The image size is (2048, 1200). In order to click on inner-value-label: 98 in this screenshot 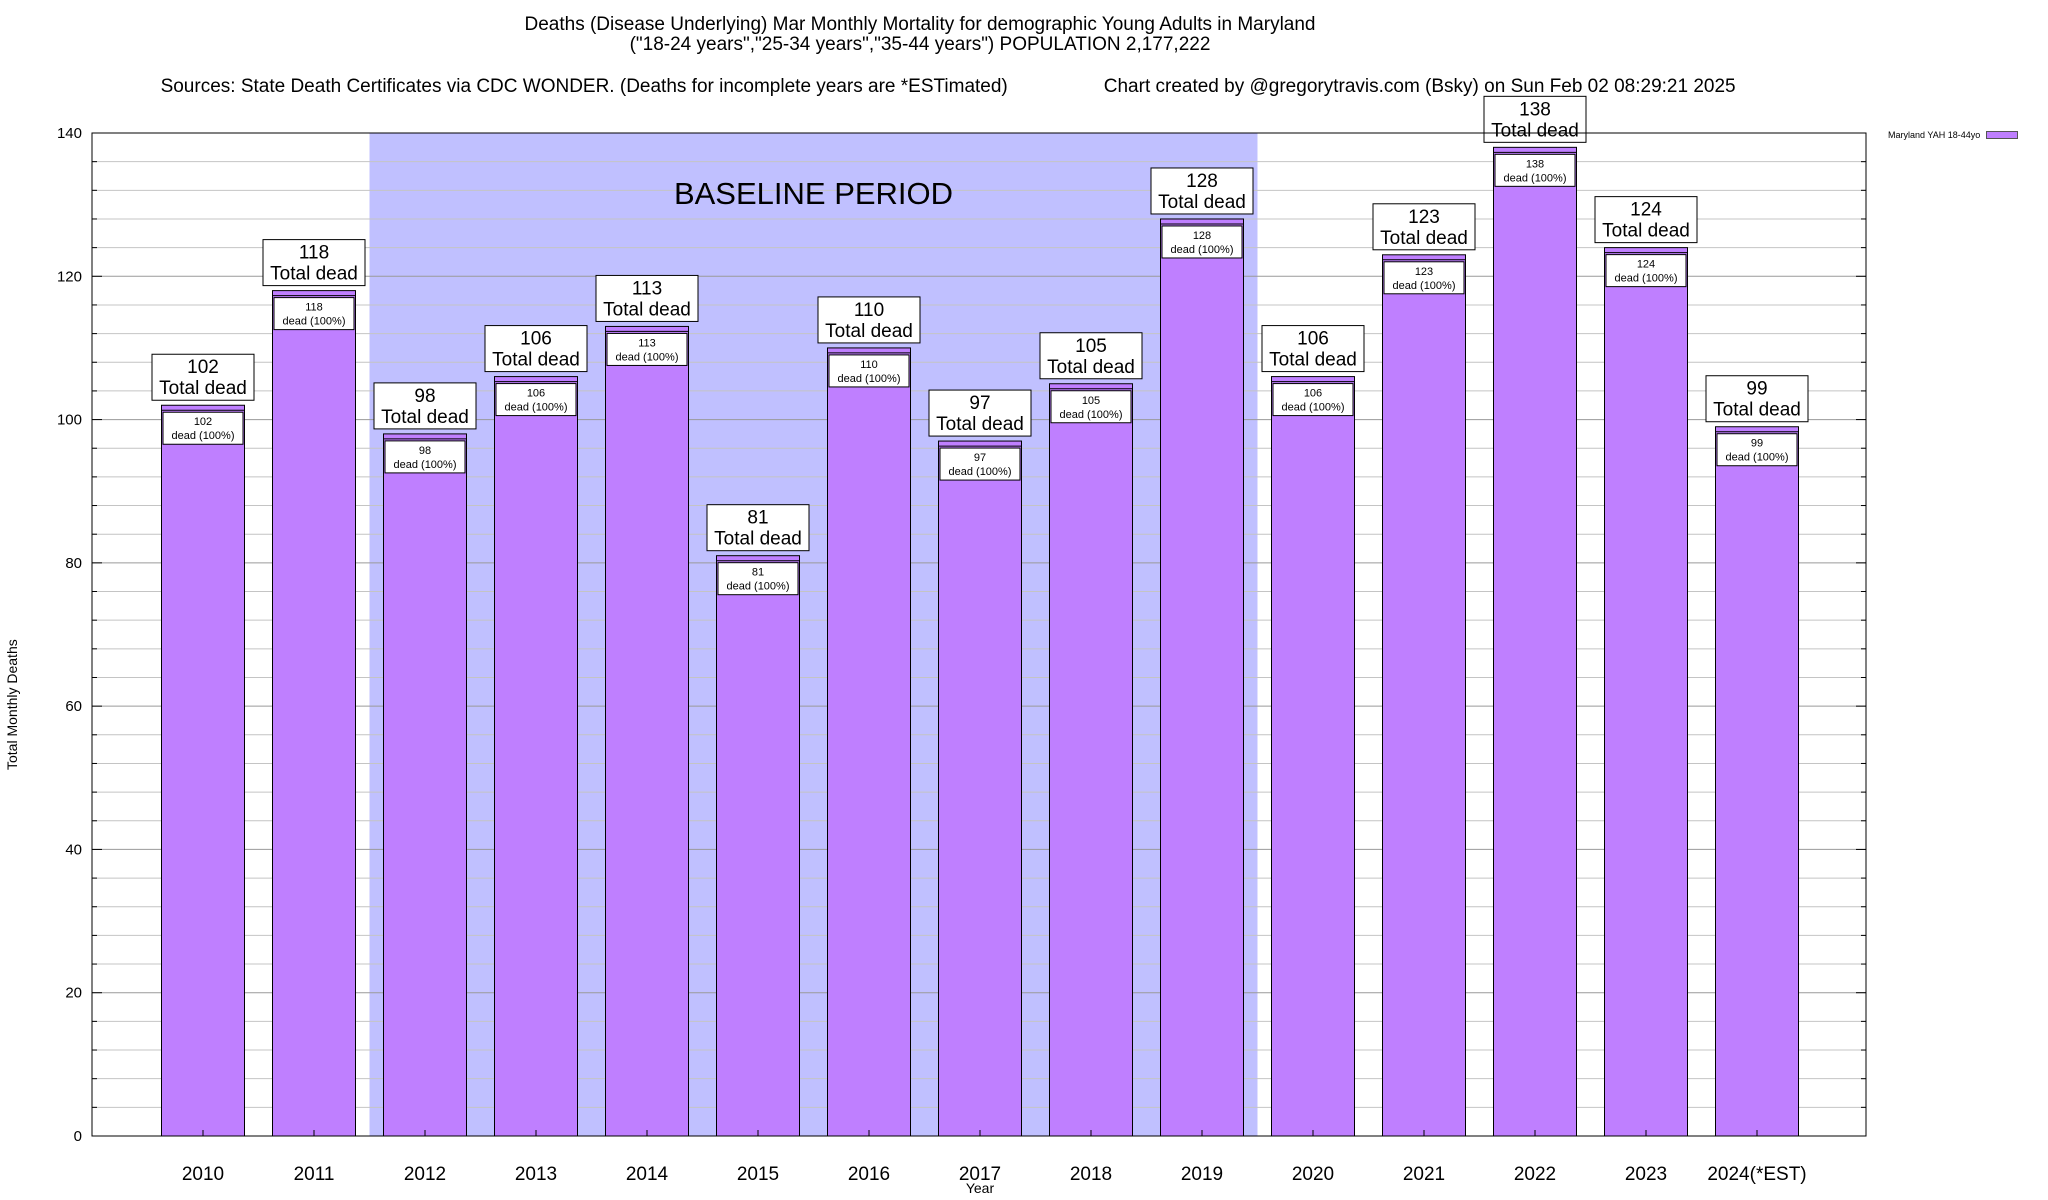, I will do `click(425, 451)`.